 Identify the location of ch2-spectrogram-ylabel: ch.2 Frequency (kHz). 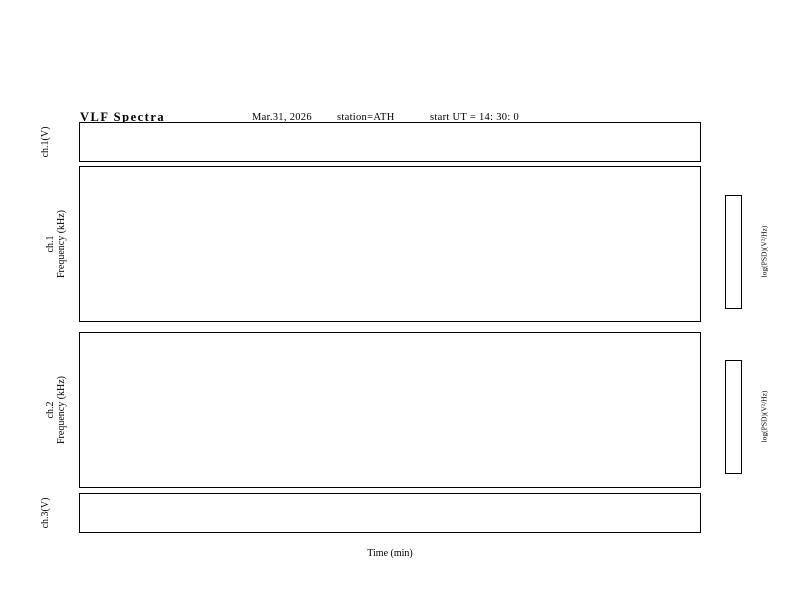
(56, 410).